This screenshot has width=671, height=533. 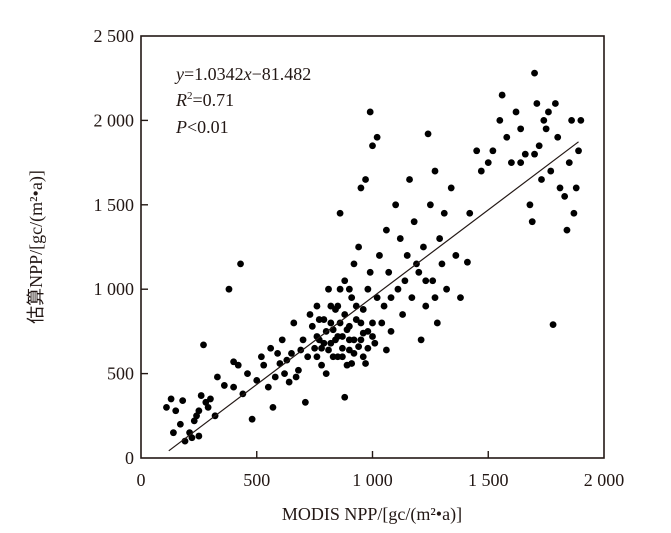 What do you see at coordinates (129, 458) in the screenshot?
I see `y-tick-label: 0` at bounding box center [129, 458].